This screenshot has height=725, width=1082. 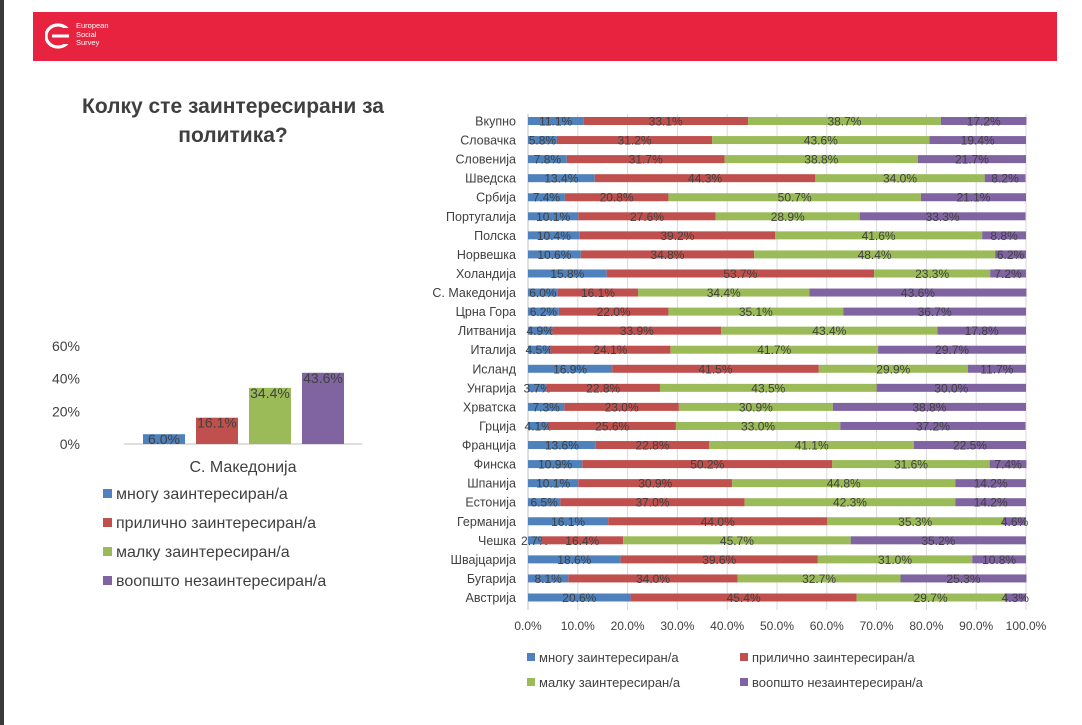 What do you see at coordinates (2, 362) in the screenshot?
I see `window-edge` at bounding box center [2, 362].